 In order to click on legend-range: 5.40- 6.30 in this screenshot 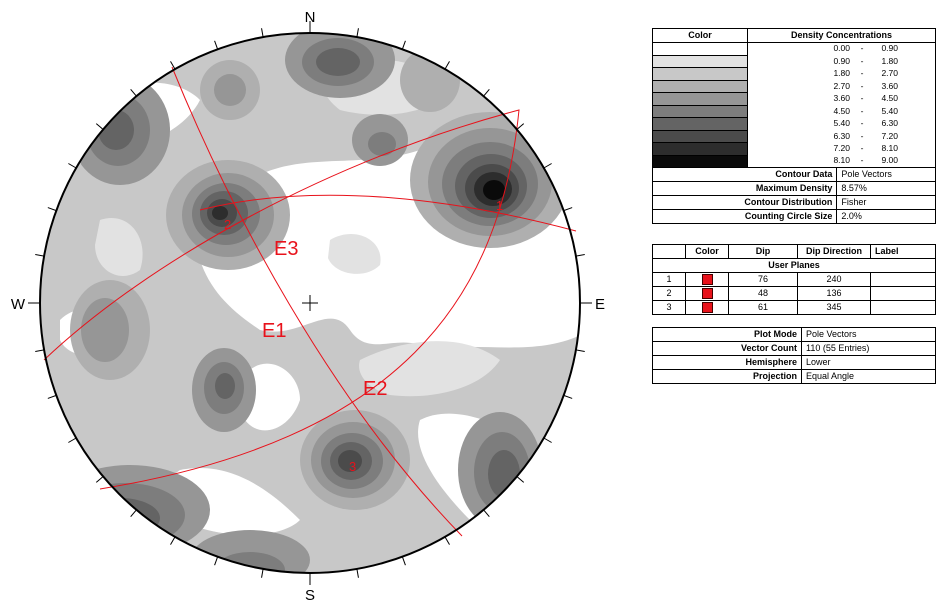, I will do `click(841, 123)`.